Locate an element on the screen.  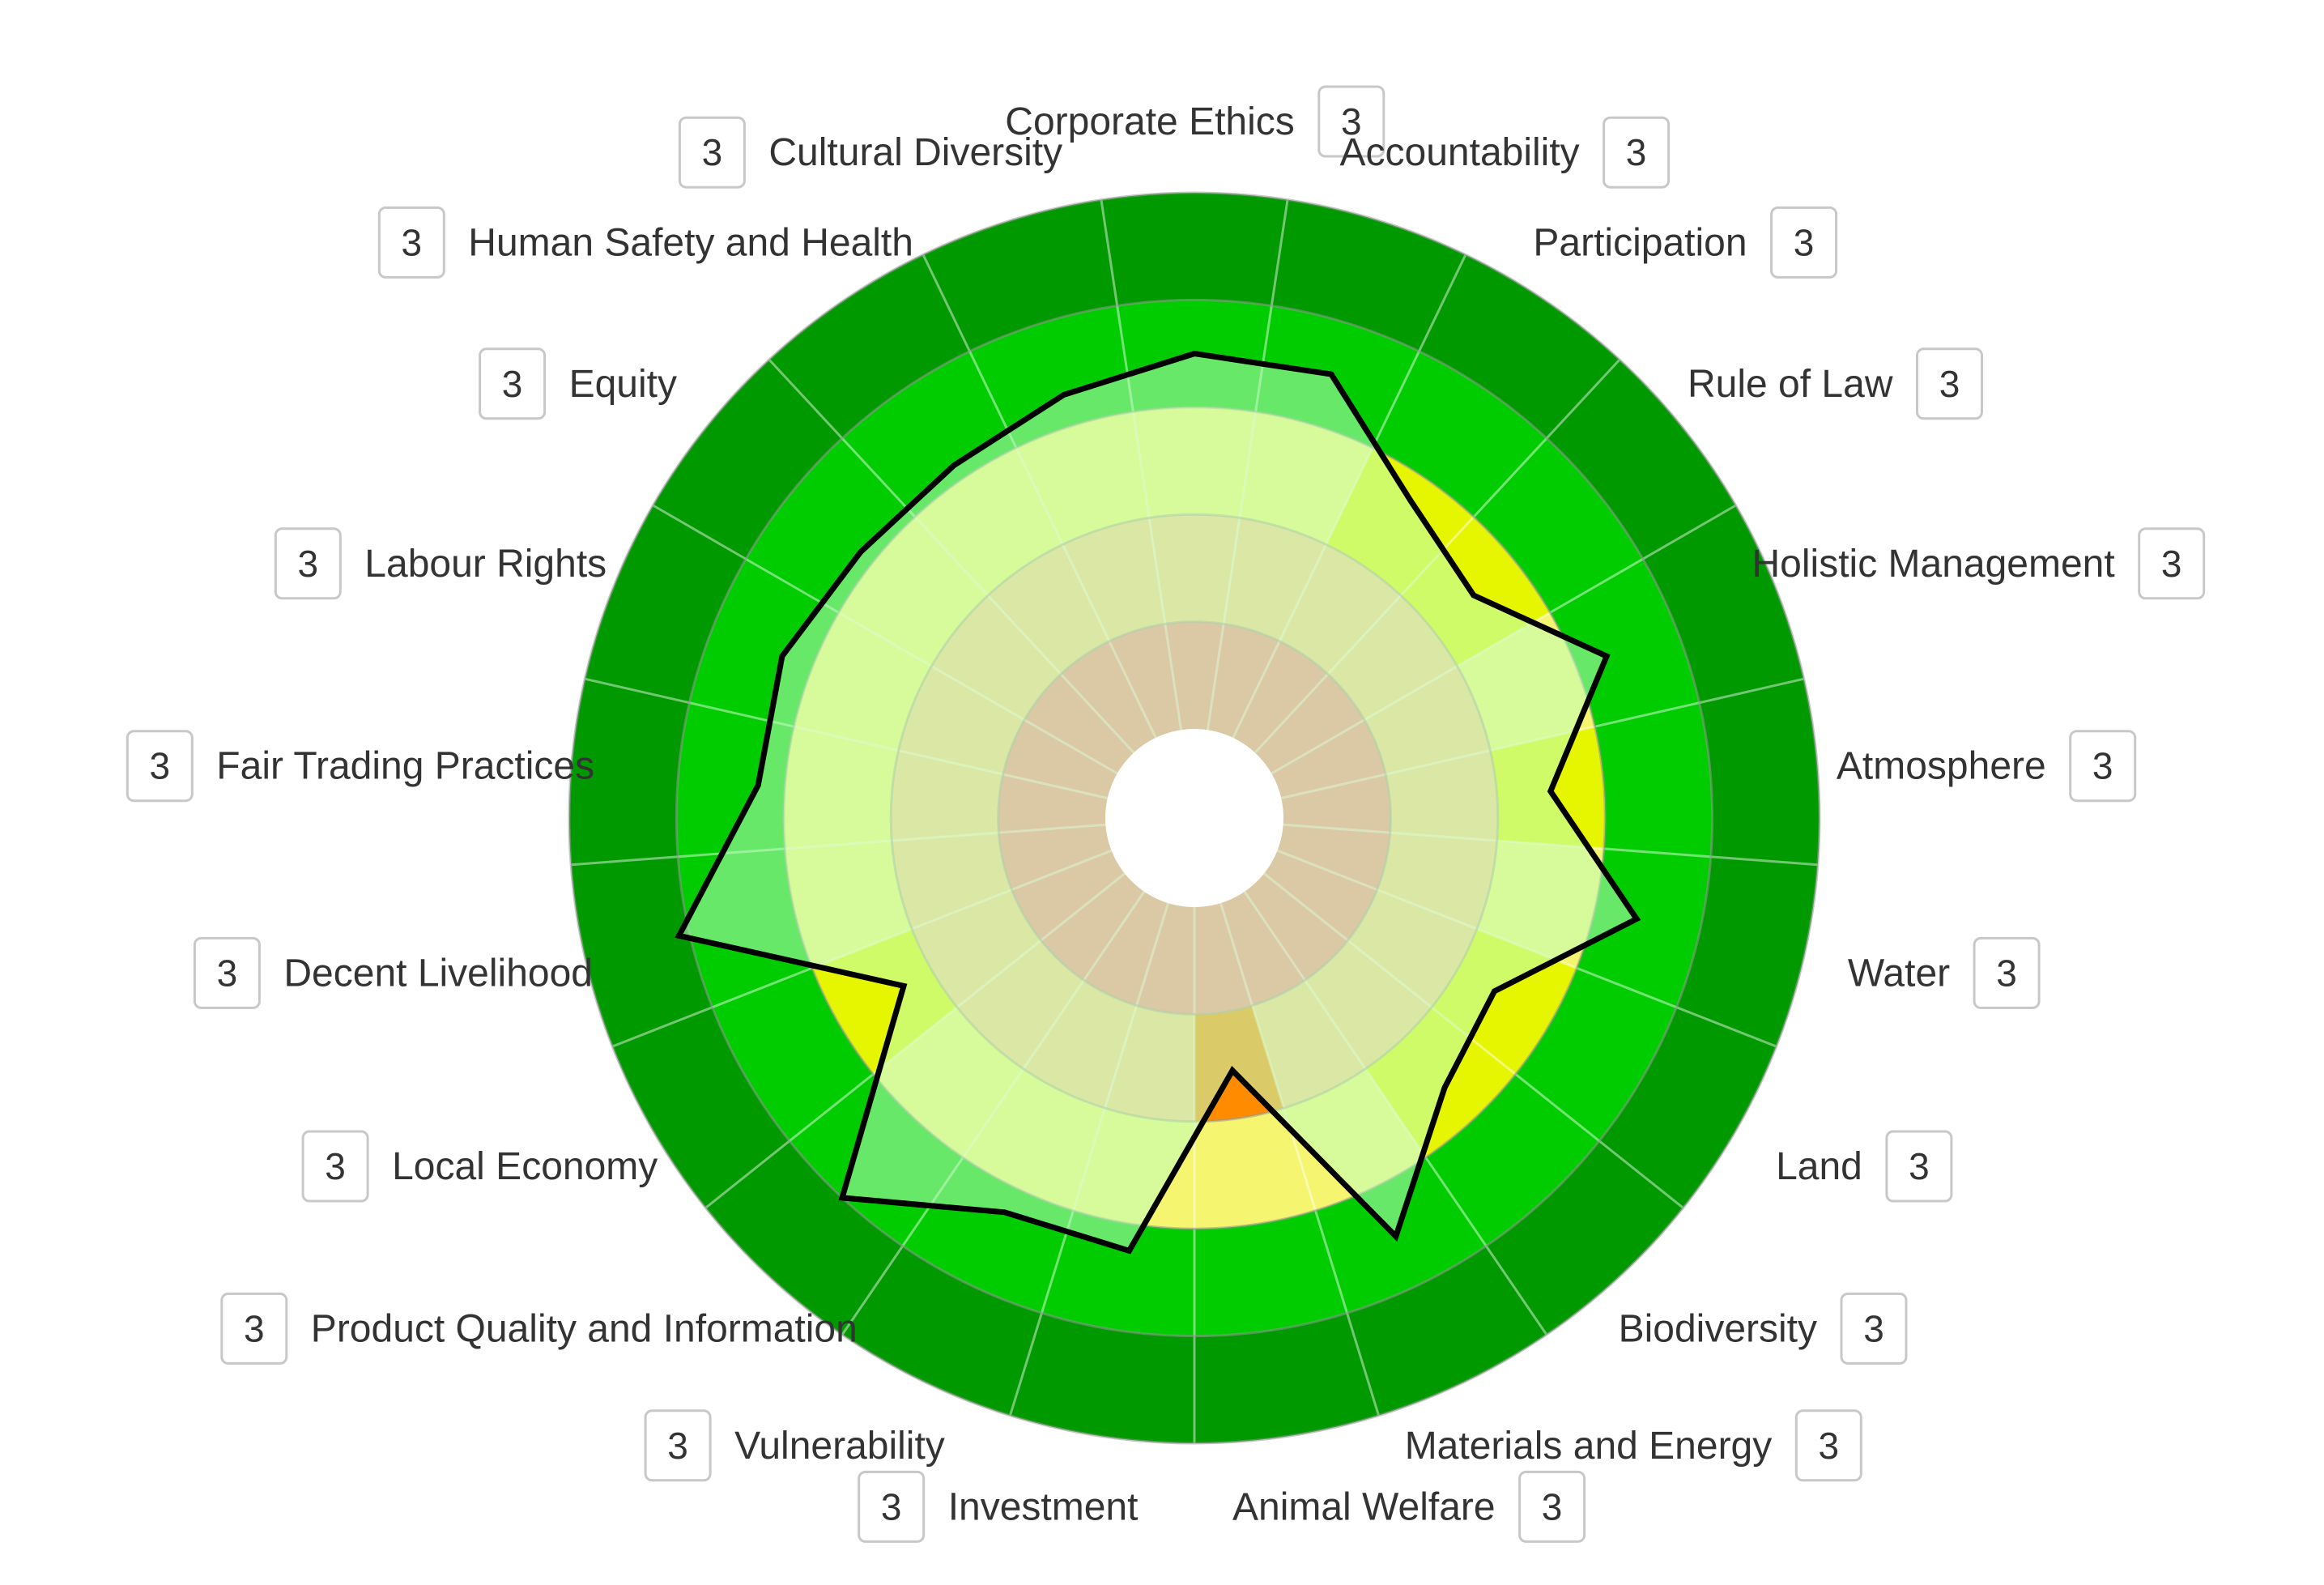
label-group-15: Decent Livelihood 3 is located at coordinates (393, 972).